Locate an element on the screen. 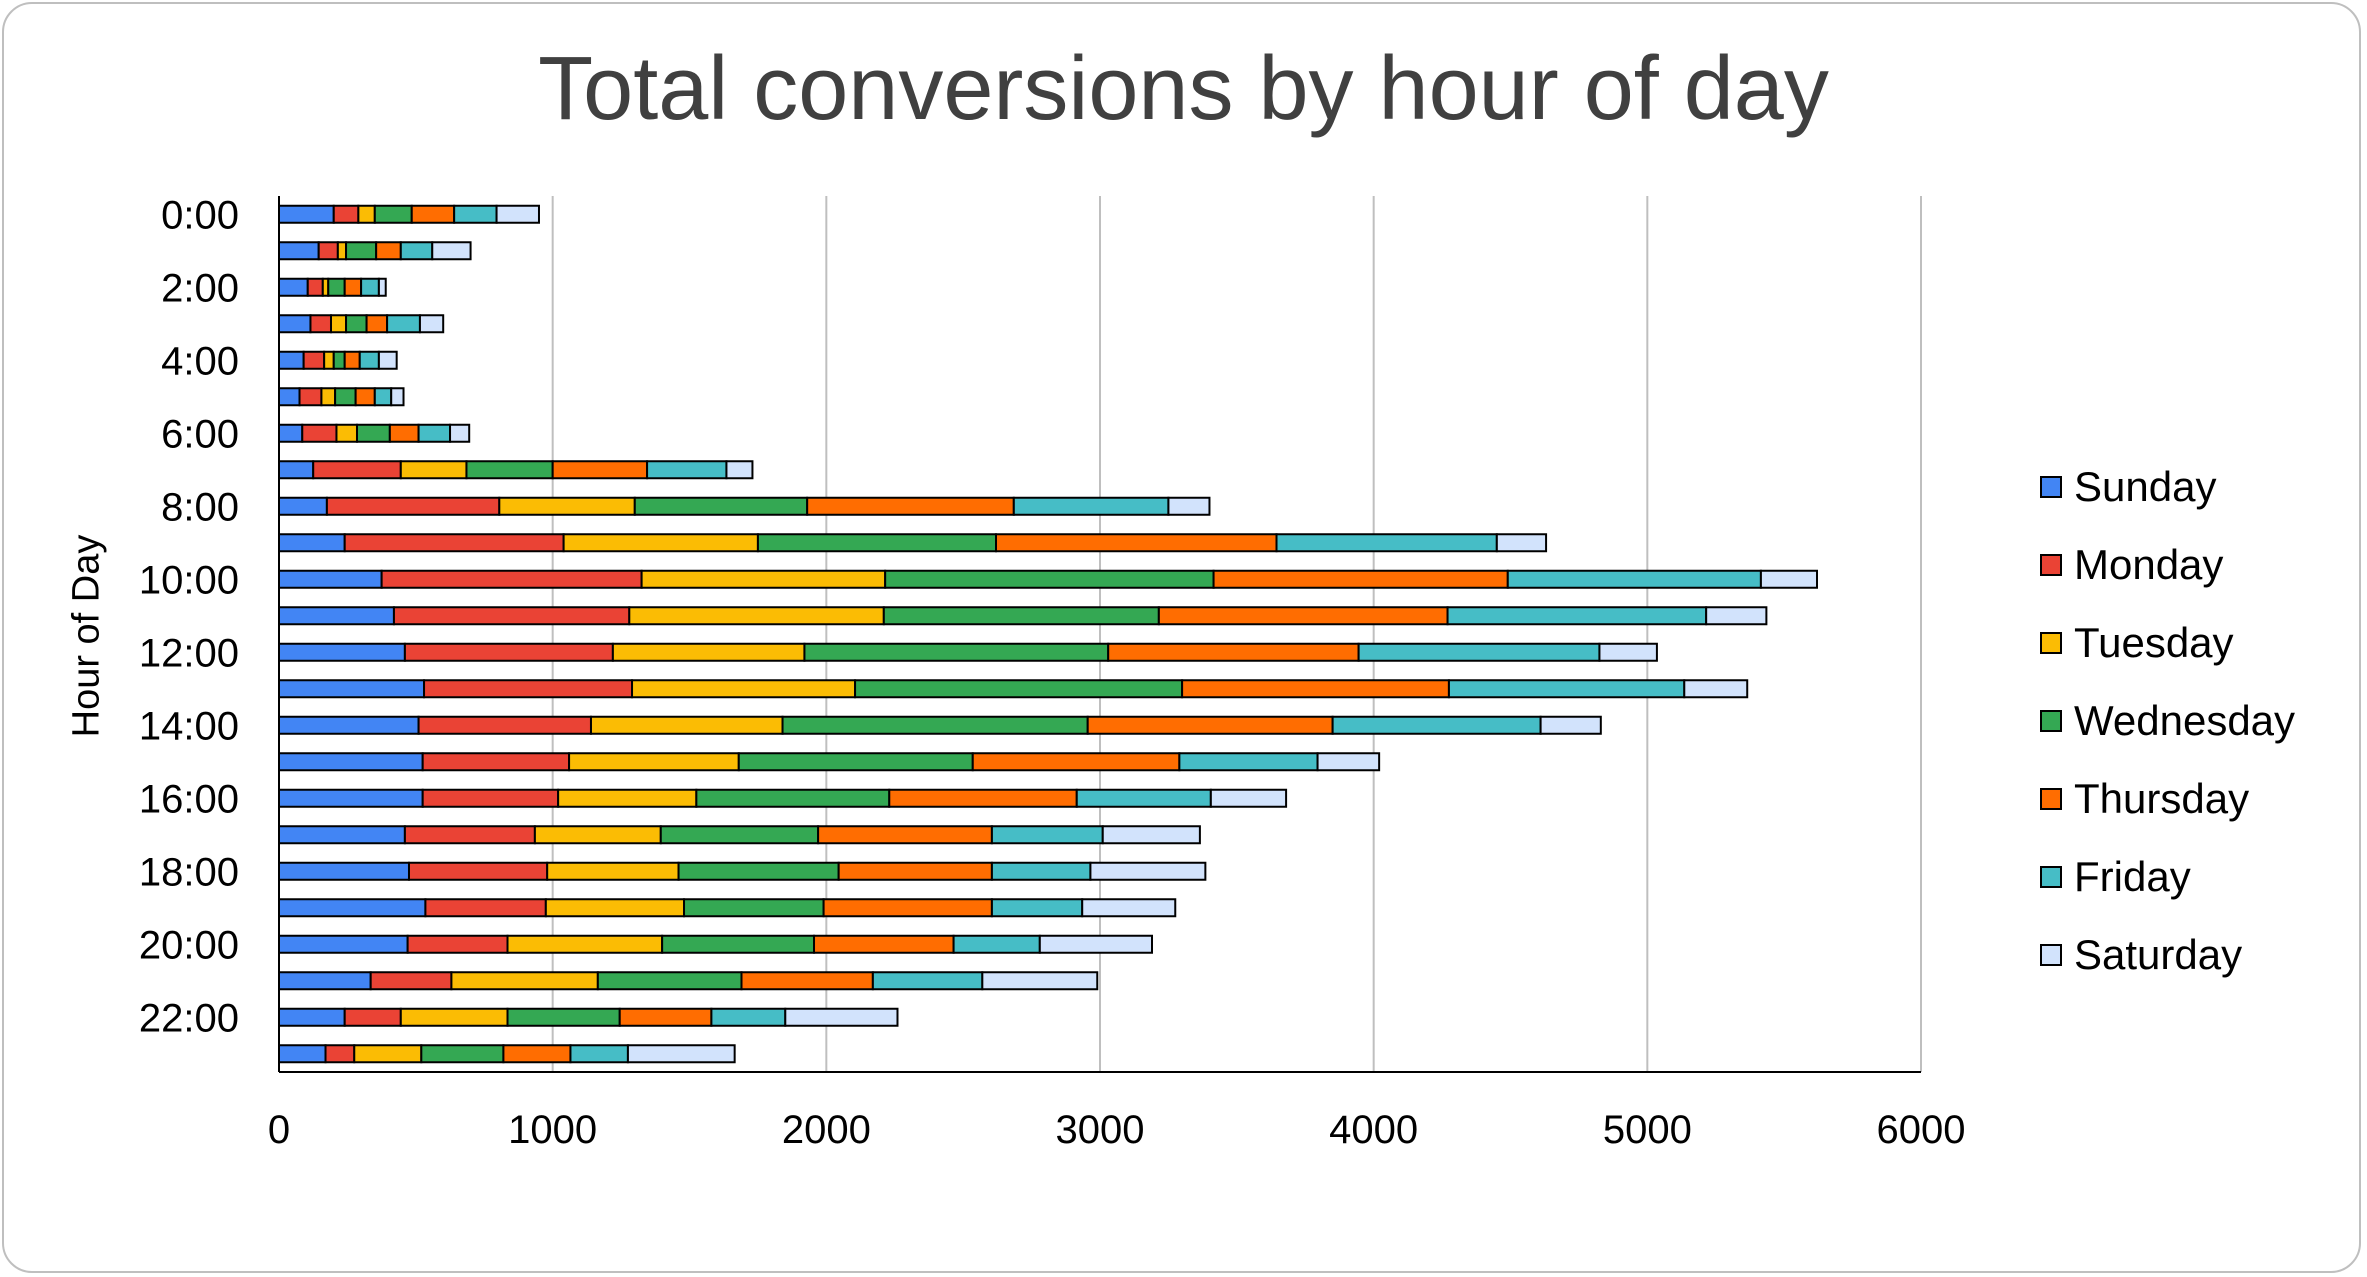  x-tick-labels: 0 1000 2000 3000 4000 5000 6000 is located at coordinates (1117, 1130).